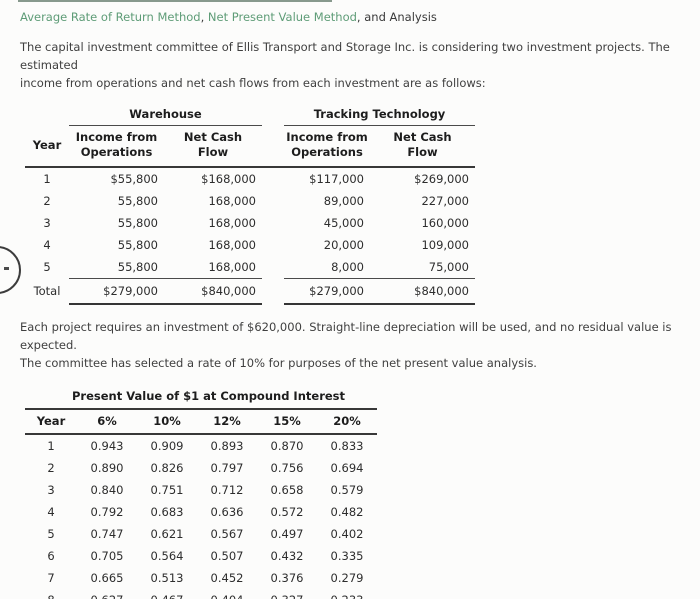 This screenshot has width=700, height=599. What do you see at coordinates (47, 114) in the screenshot?
I see `empty-cell` at bounding box center [47, 114].